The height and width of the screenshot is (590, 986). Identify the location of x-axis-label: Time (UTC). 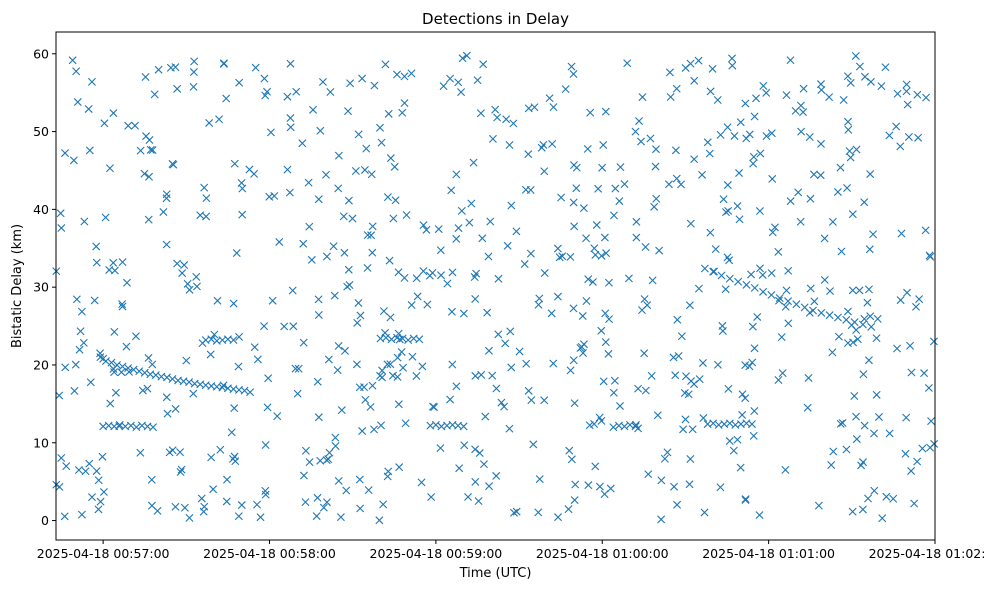
(495, 573).